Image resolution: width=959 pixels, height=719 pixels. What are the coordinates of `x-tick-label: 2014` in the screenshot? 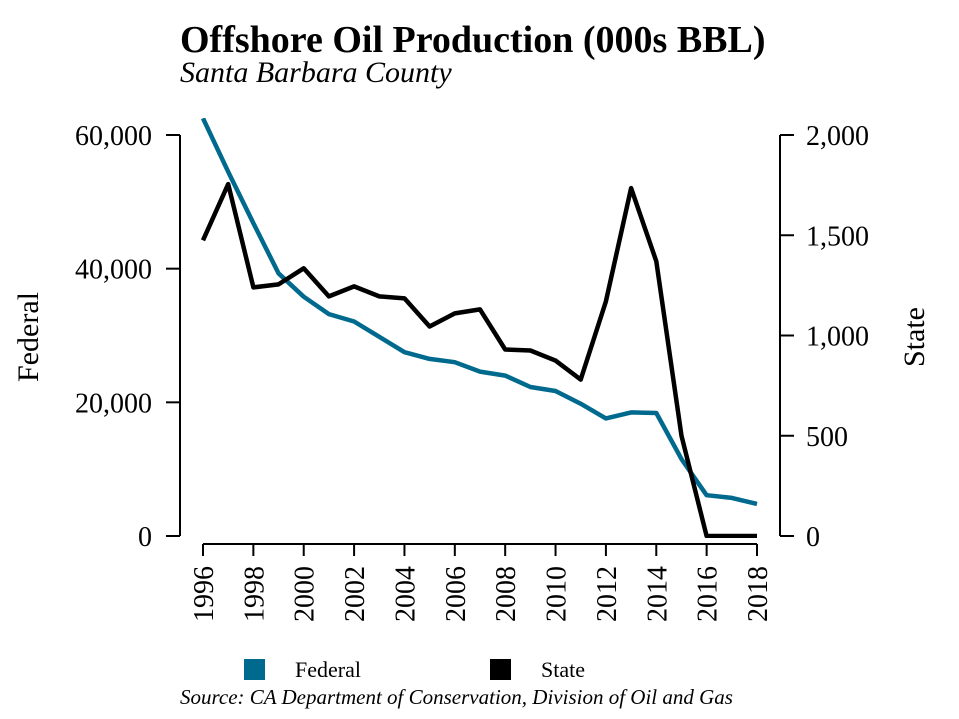 It's located at (657, 594).